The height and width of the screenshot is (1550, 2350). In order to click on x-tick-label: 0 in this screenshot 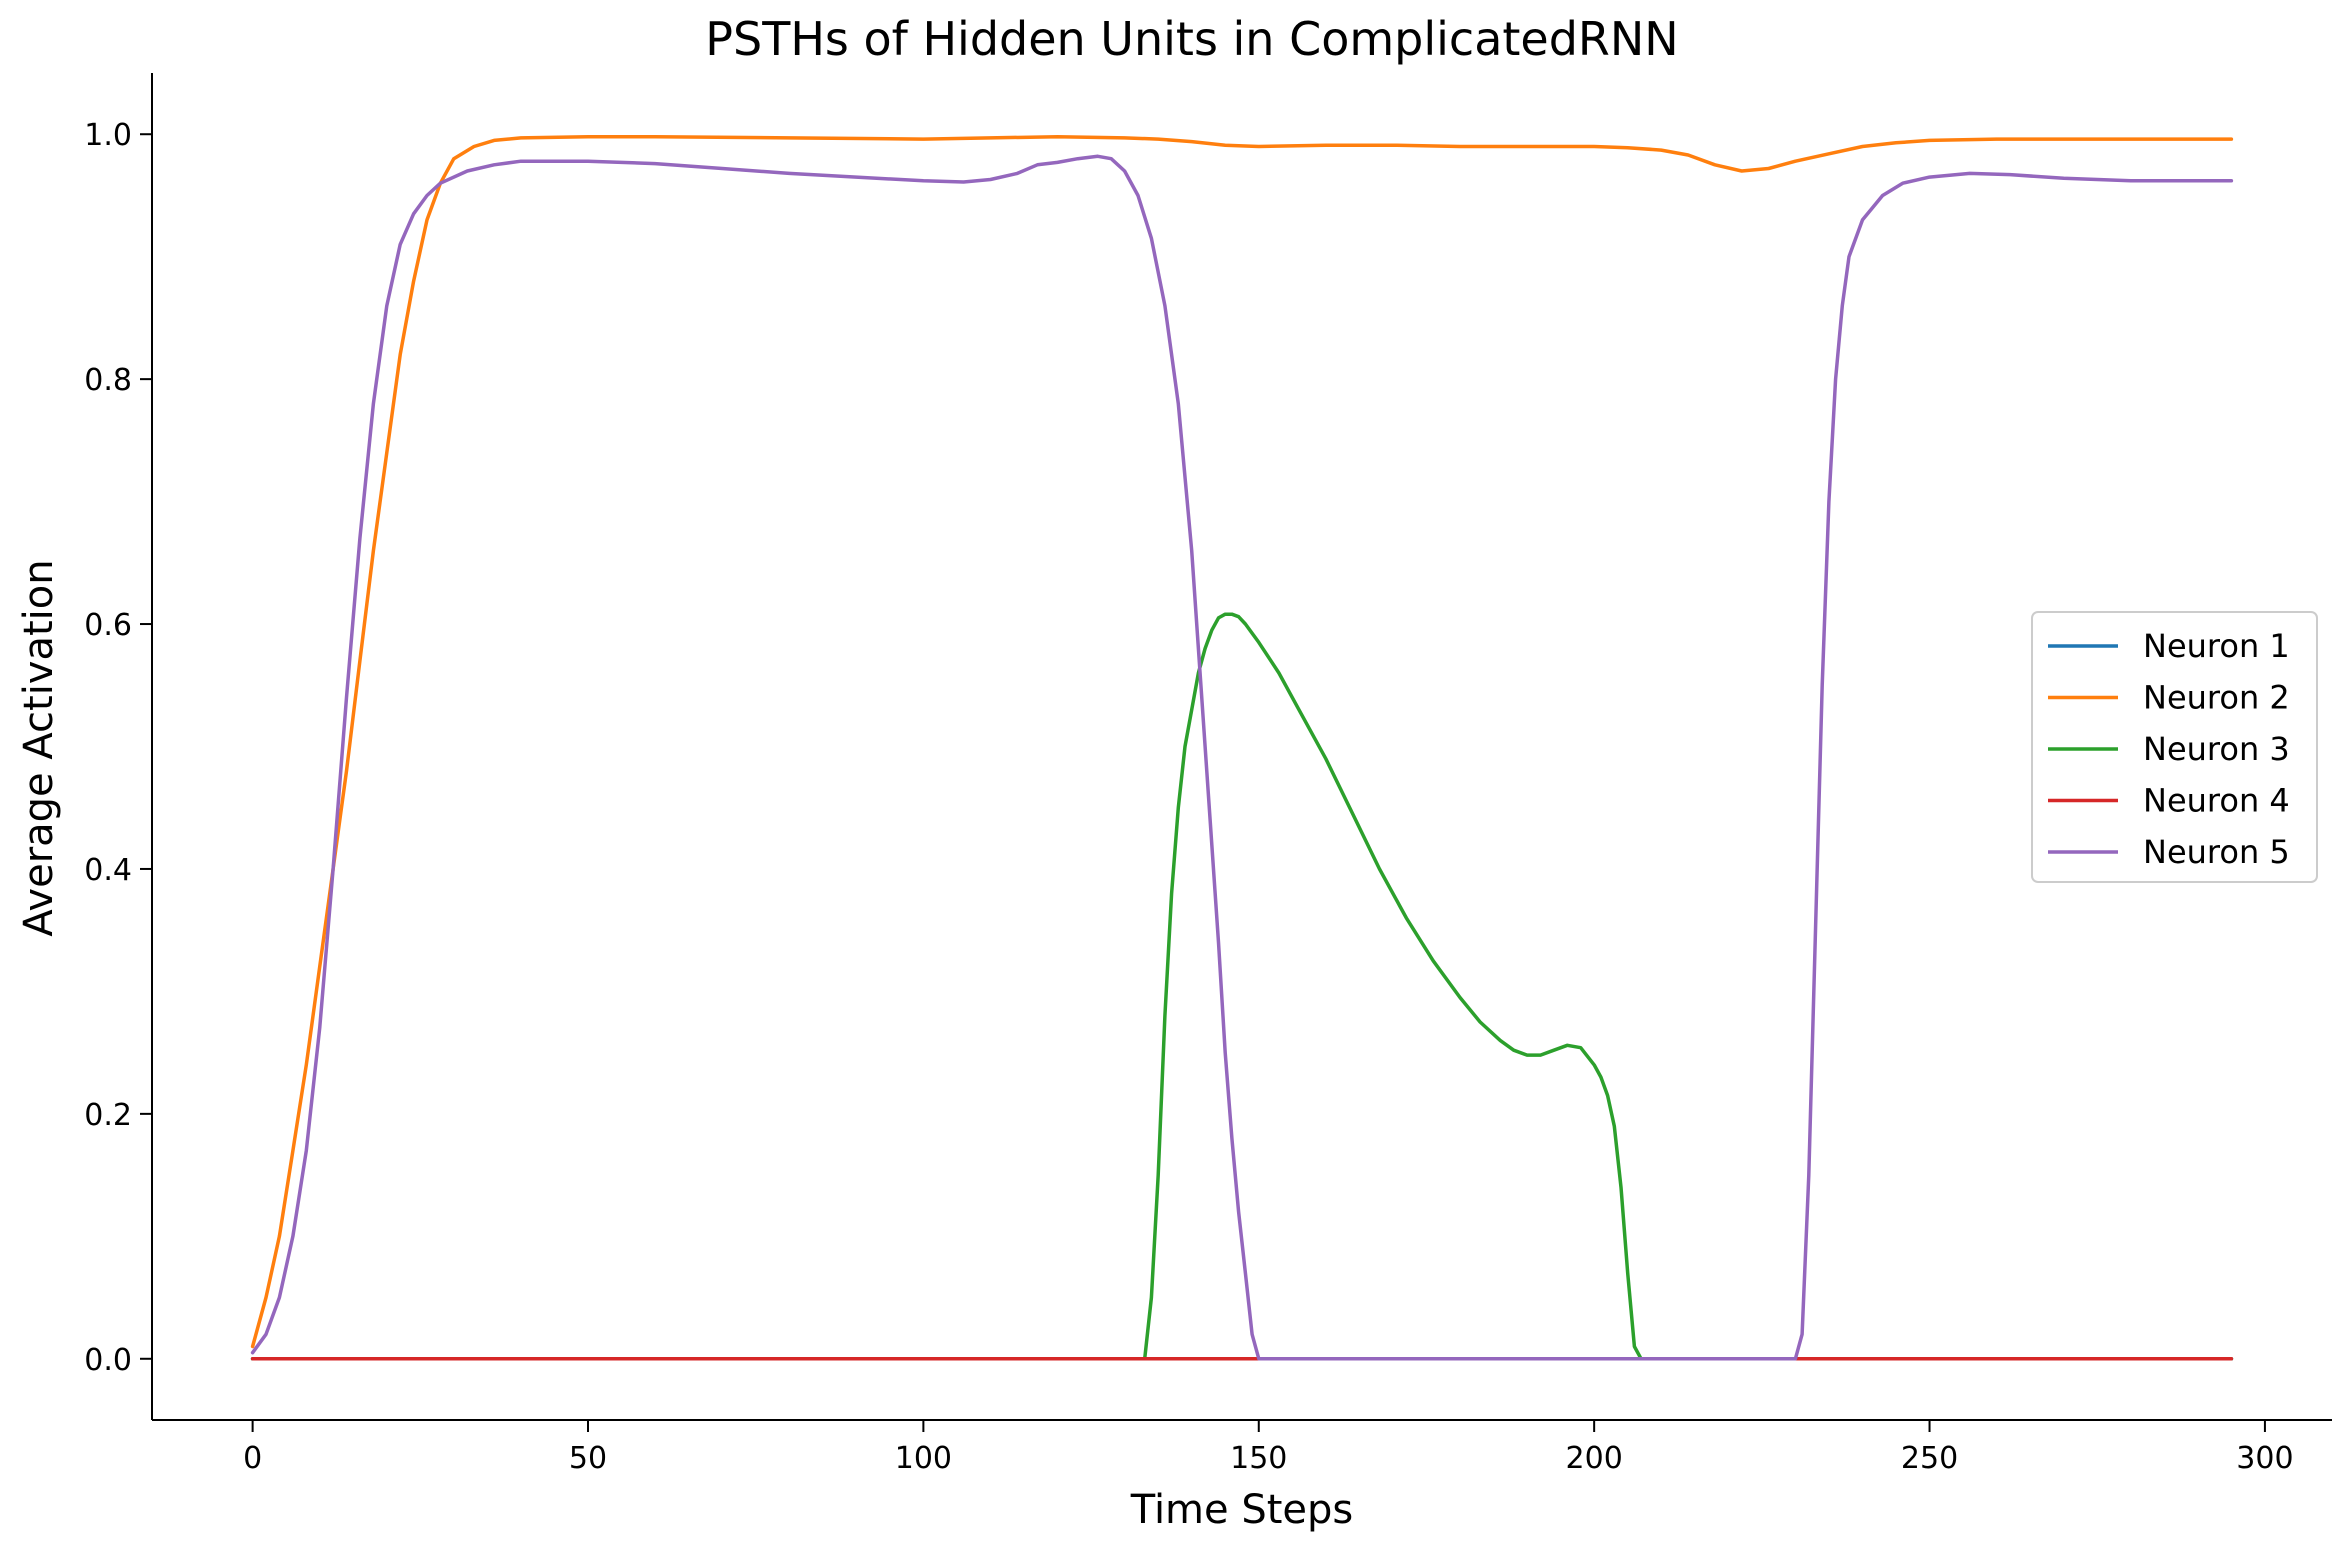, I will do `click(252, 1458)`.